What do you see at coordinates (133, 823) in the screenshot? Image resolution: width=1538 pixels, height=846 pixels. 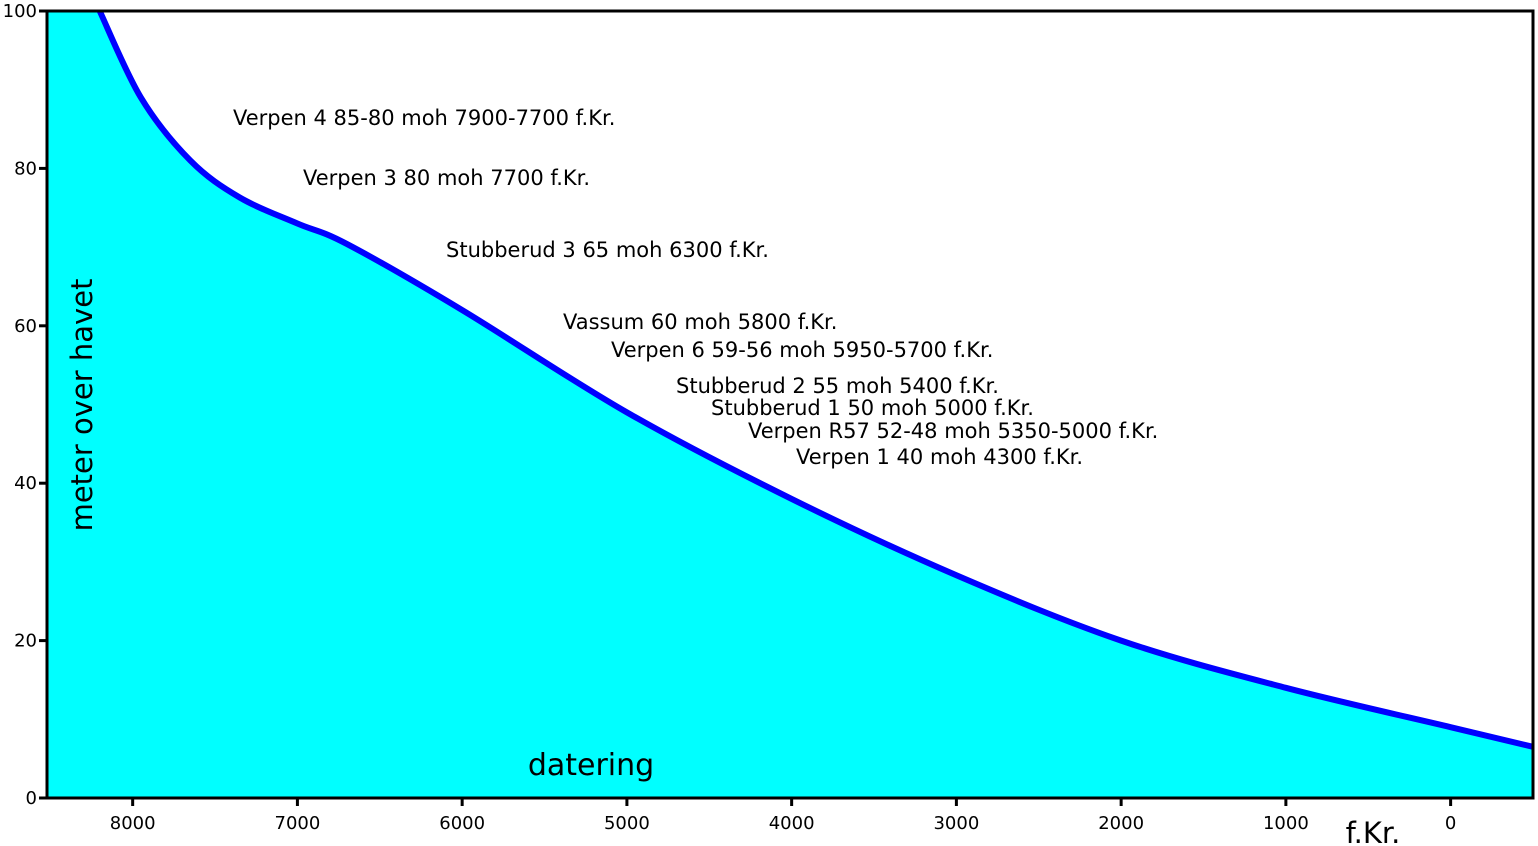 I see `x-tick-label: 8000` at bounding box center [133, 823].